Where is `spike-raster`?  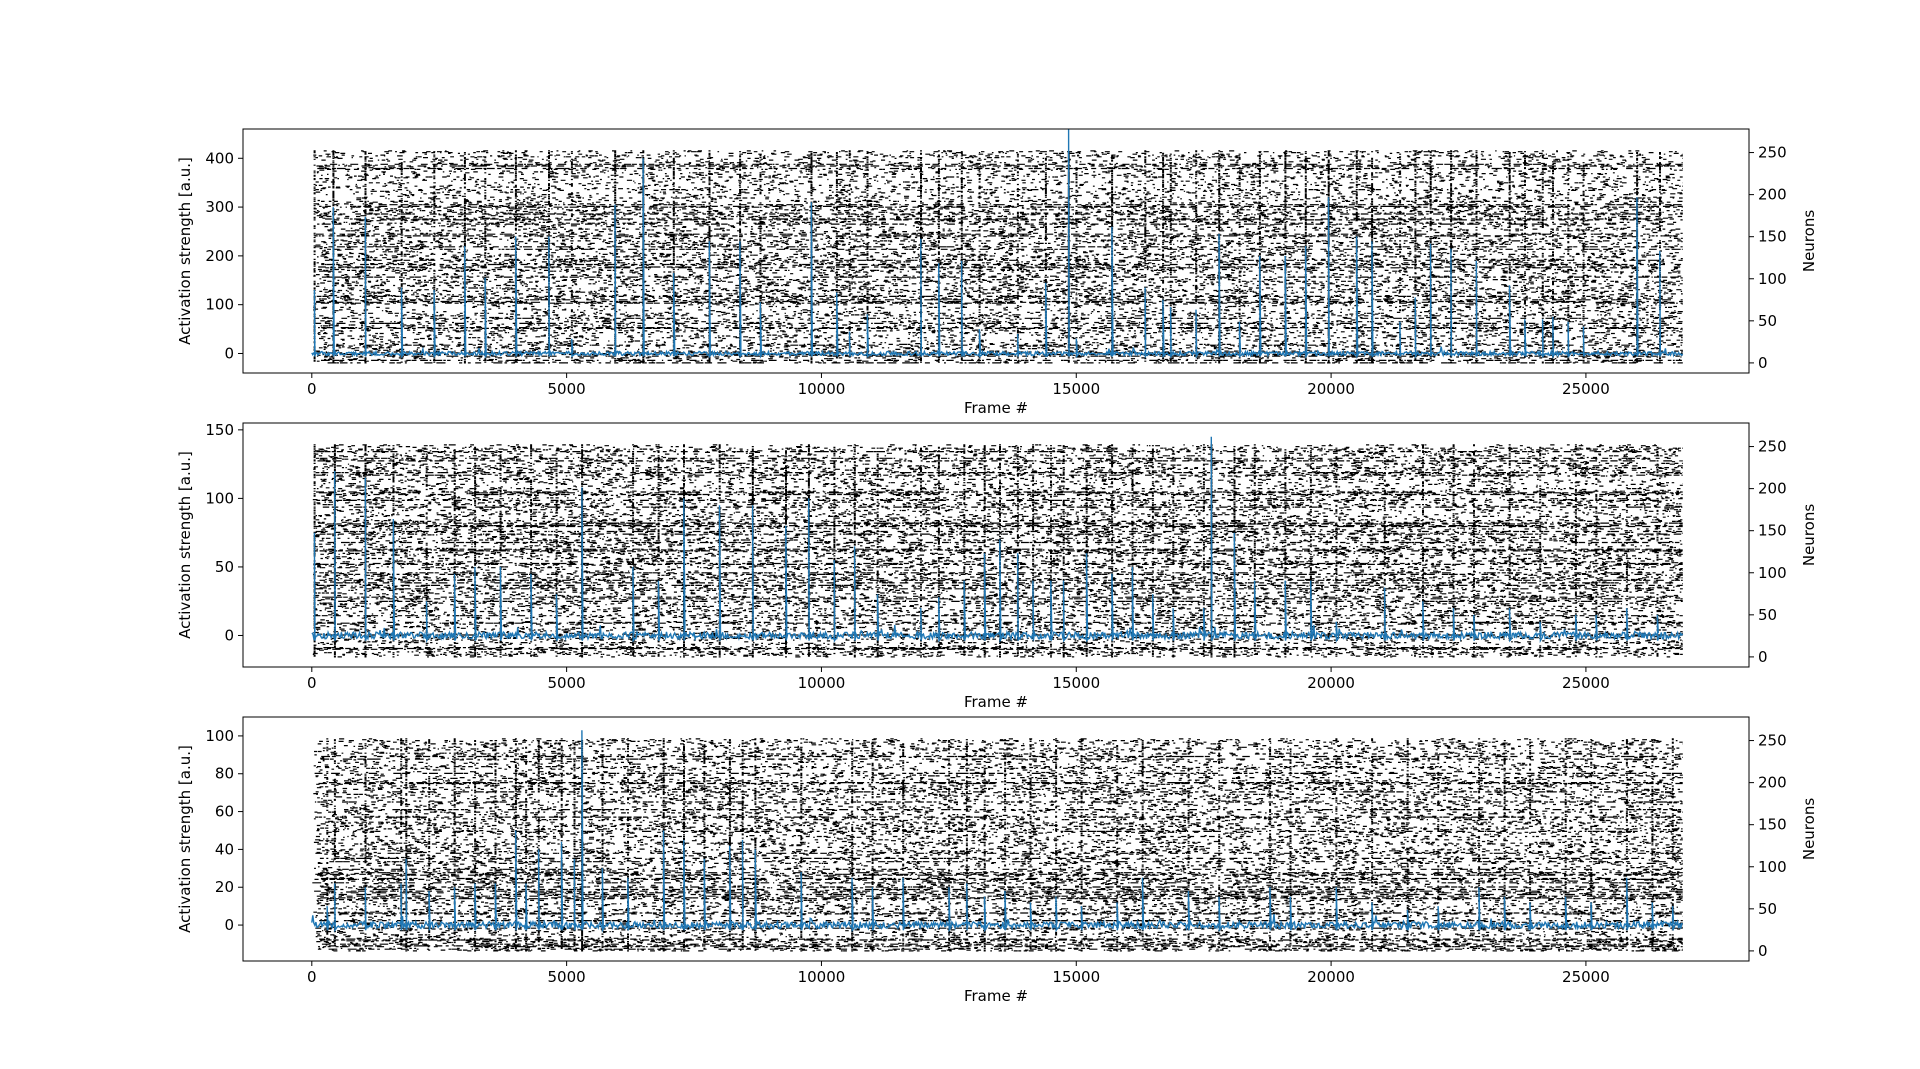 spike-raster is located at coordinates (998, 257).